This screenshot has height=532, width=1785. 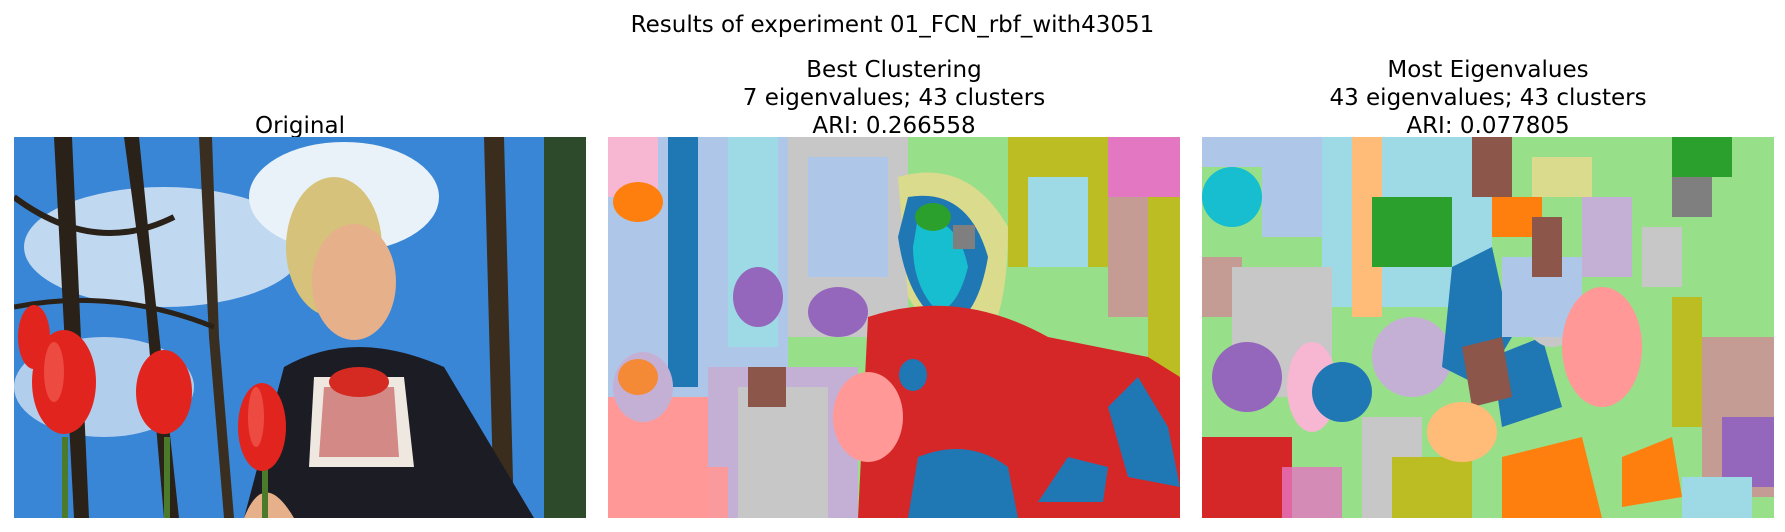 I want to click on panel-title-line: Best Clustering, so click(x=894, y=70).